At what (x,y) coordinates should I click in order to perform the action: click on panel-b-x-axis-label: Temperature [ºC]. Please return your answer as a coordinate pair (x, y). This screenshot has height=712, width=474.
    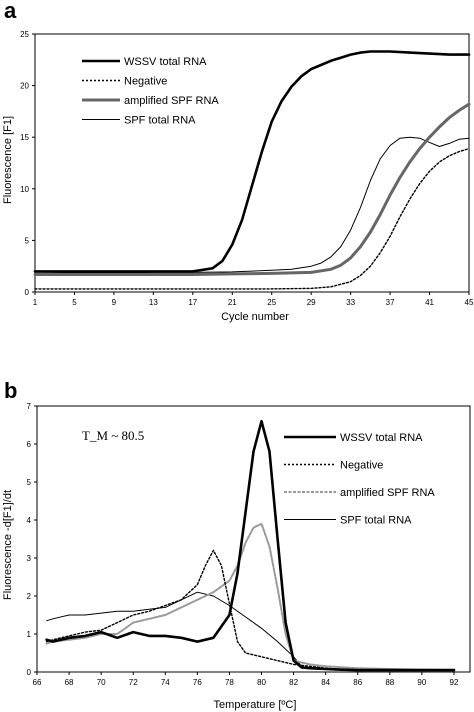
    Looking at the image, I should click on (255, 705).